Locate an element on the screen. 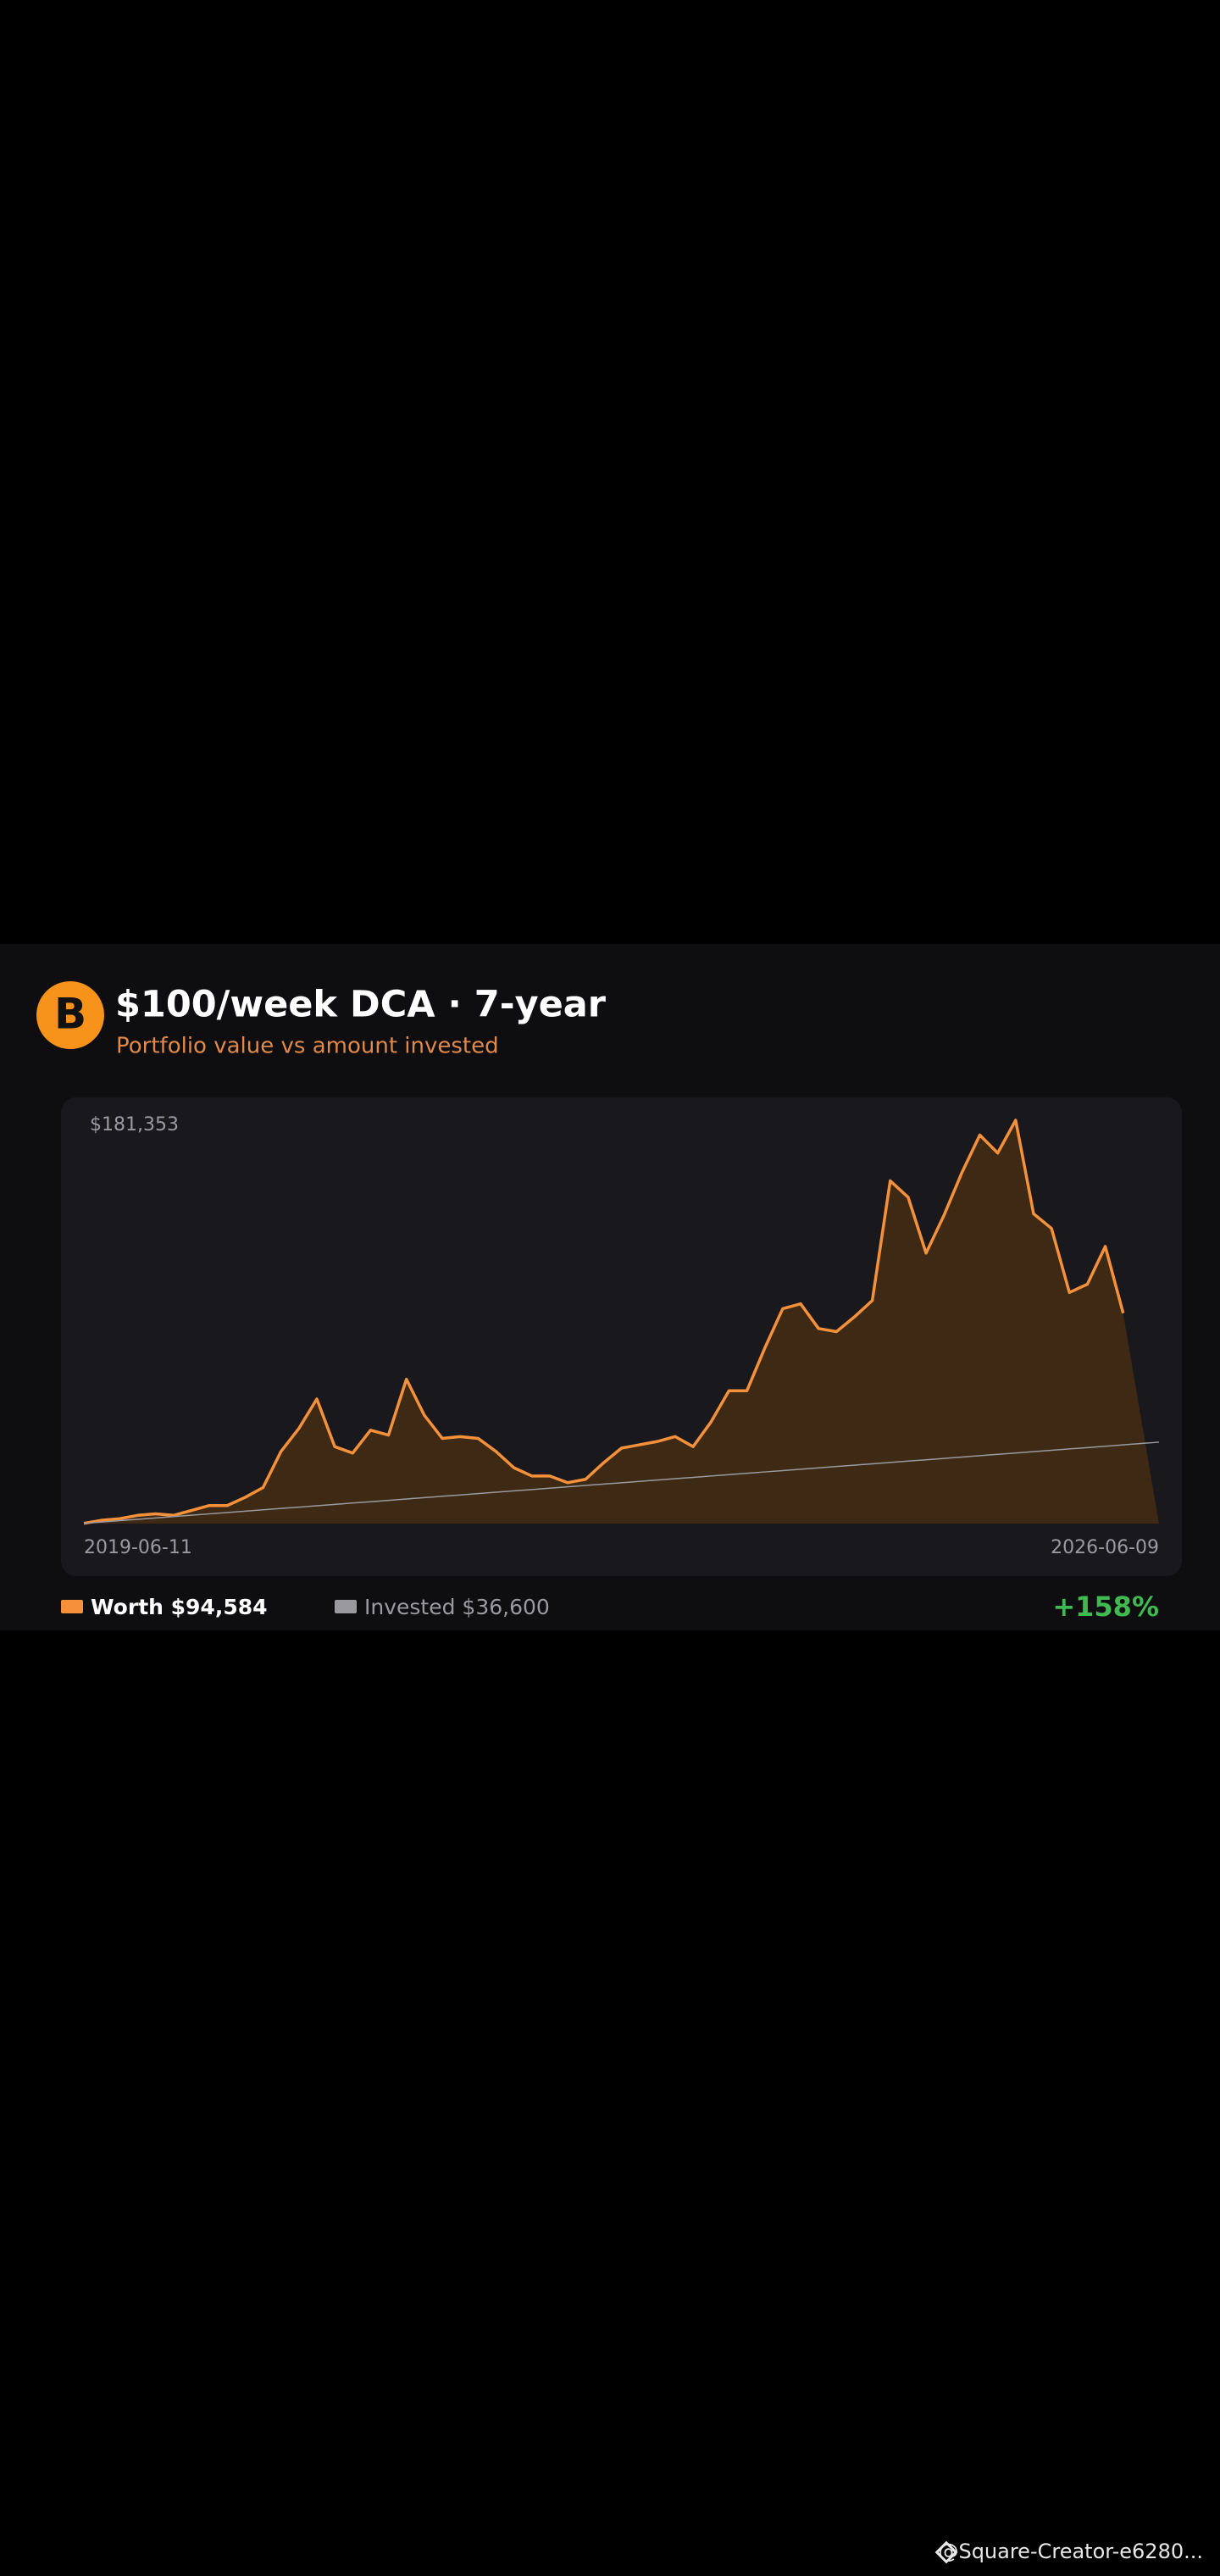 The width and height of the screenshot is (1220, 2576). annotation: +158% is located at coordinates (1105, 1607).